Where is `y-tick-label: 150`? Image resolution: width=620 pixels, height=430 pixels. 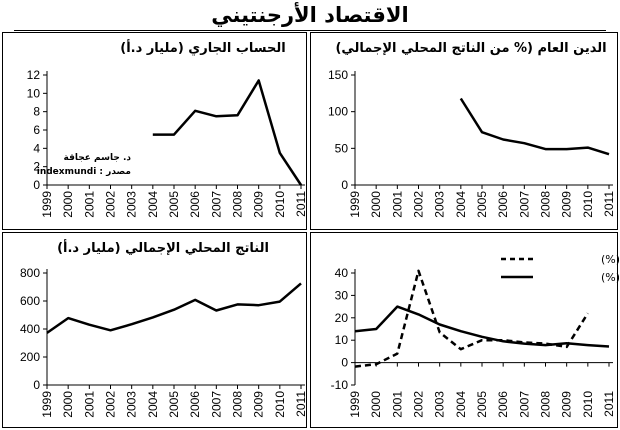
y-tick-label: 150 is located at coordinates (338, 75).